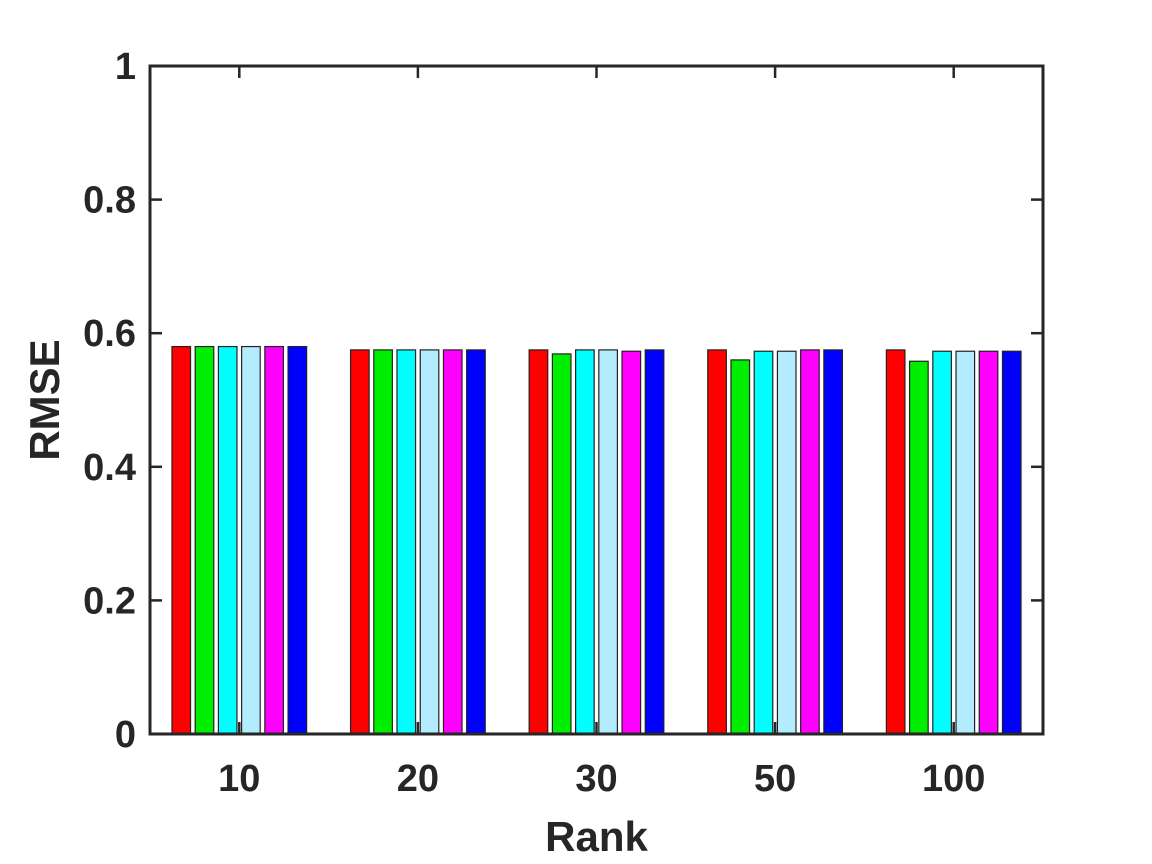 Image resolution: width=1152 pixels, height=864 pixels. What do you see at coordinates (953, 779) in the screenshot?
I see `x-tick-label: 100` at bounding box center [953, 779].